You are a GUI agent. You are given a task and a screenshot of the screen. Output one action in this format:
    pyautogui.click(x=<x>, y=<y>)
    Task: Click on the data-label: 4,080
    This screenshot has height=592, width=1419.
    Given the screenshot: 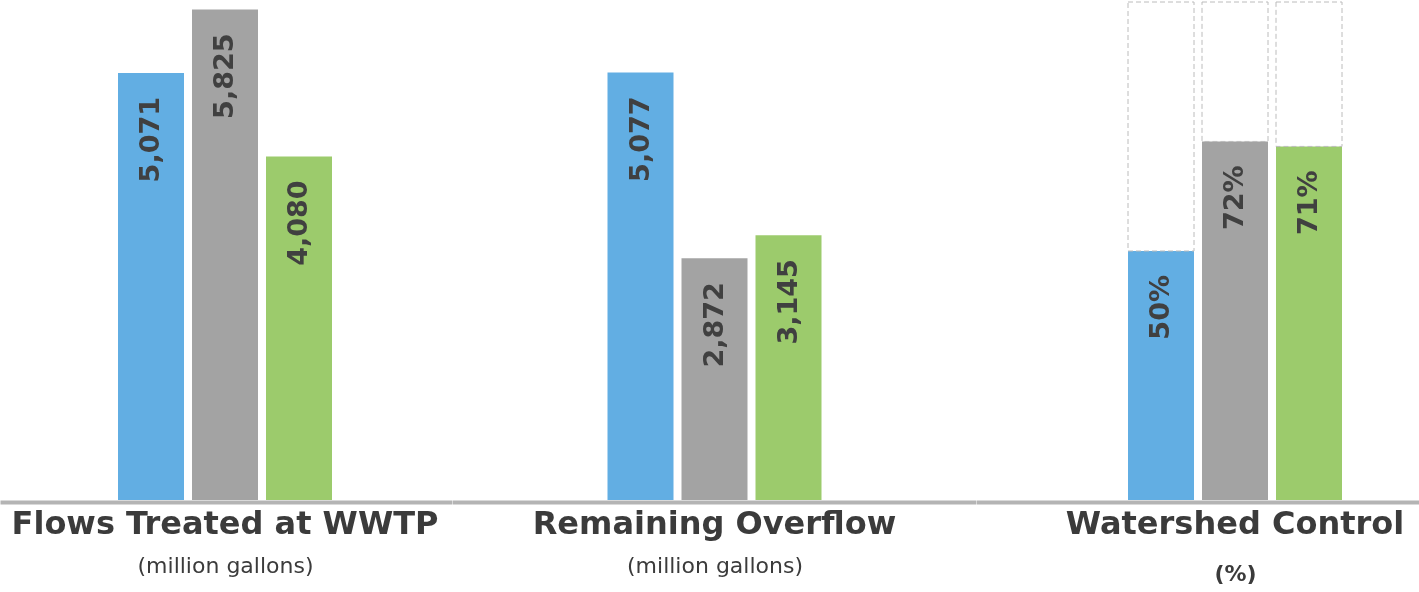 What is the action you would take?
    pyautogui.click(x=297, y=223)
    